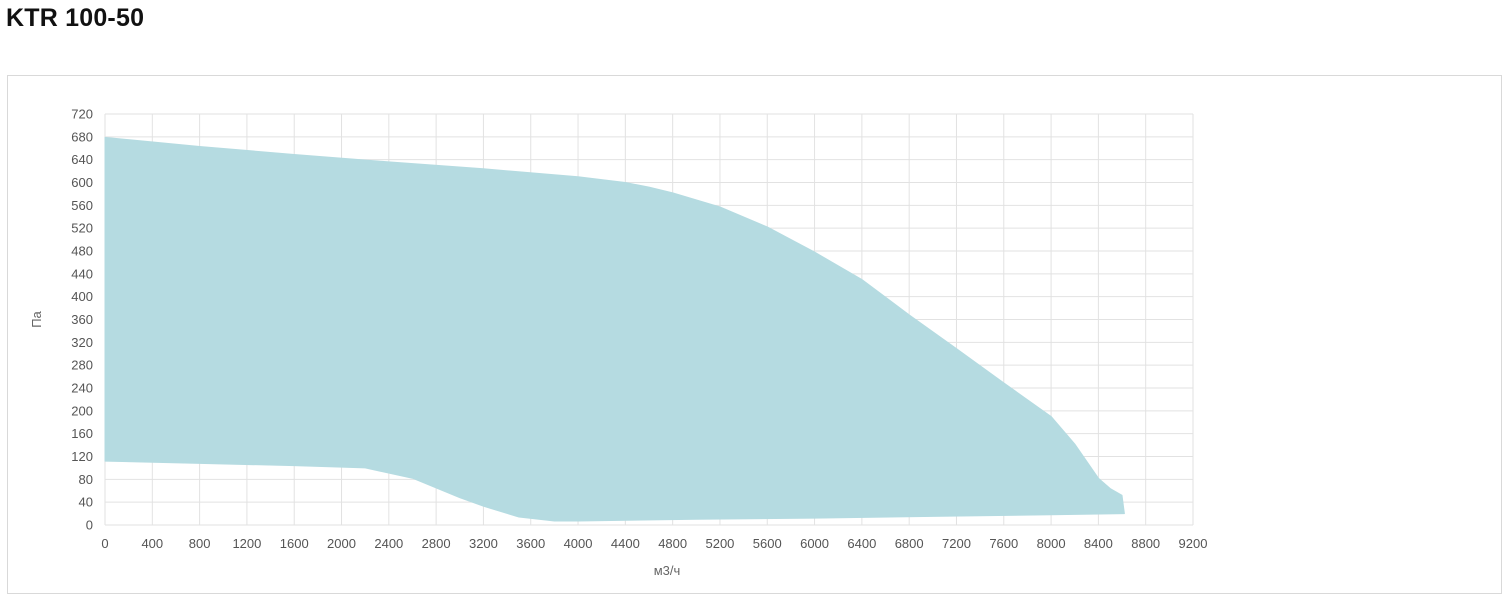  What do you see at coordinates (341, 543) in the screenshot?
I see `x-tick-label: 2000` at bounding box center [341, 543].